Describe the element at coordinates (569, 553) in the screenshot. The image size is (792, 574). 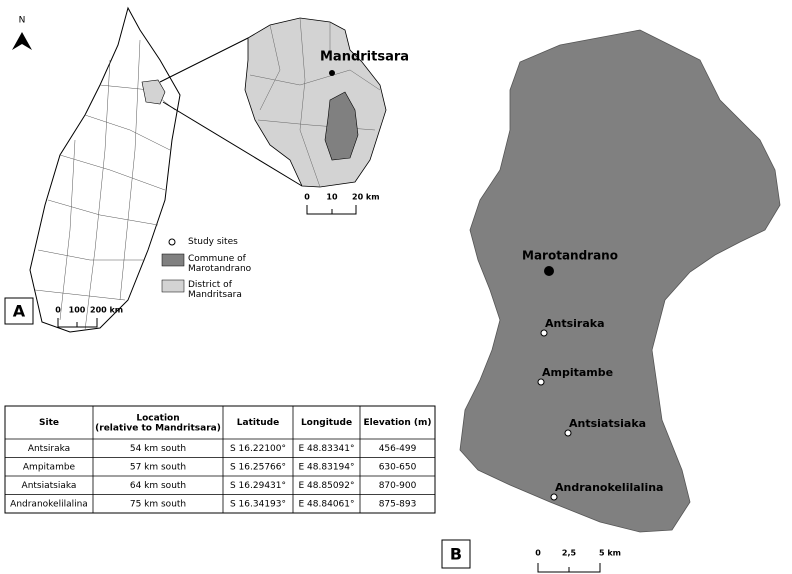
I see `scale-label: 2,5` at that location.